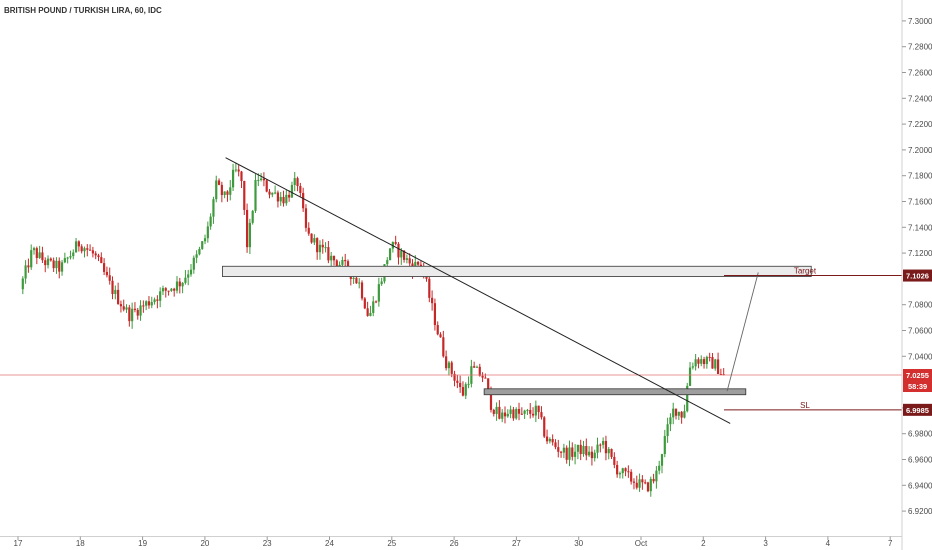  What do you see at coordinates (920, 460) in the screenshot?
I see `y-tick-label: 6.9600` at bounding box center [920, 460].